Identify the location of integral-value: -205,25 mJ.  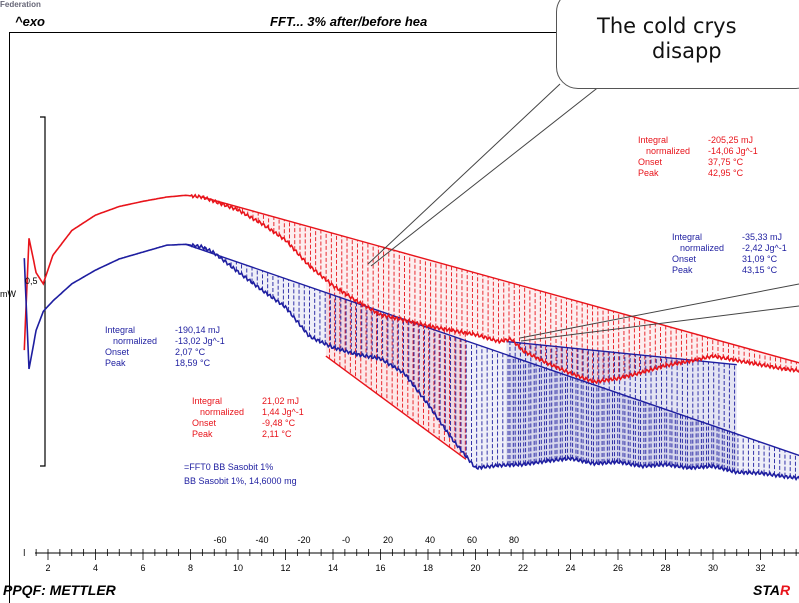
(731, 140).